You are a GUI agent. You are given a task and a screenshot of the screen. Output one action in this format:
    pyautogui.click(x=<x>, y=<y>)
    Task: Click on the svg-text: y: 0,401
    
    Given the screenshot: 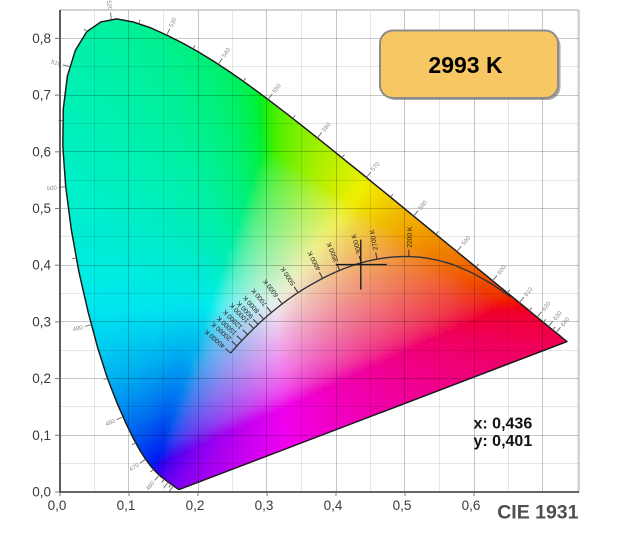 What is the action you would take?
    pyautogui.click(x=503, y=441)
    